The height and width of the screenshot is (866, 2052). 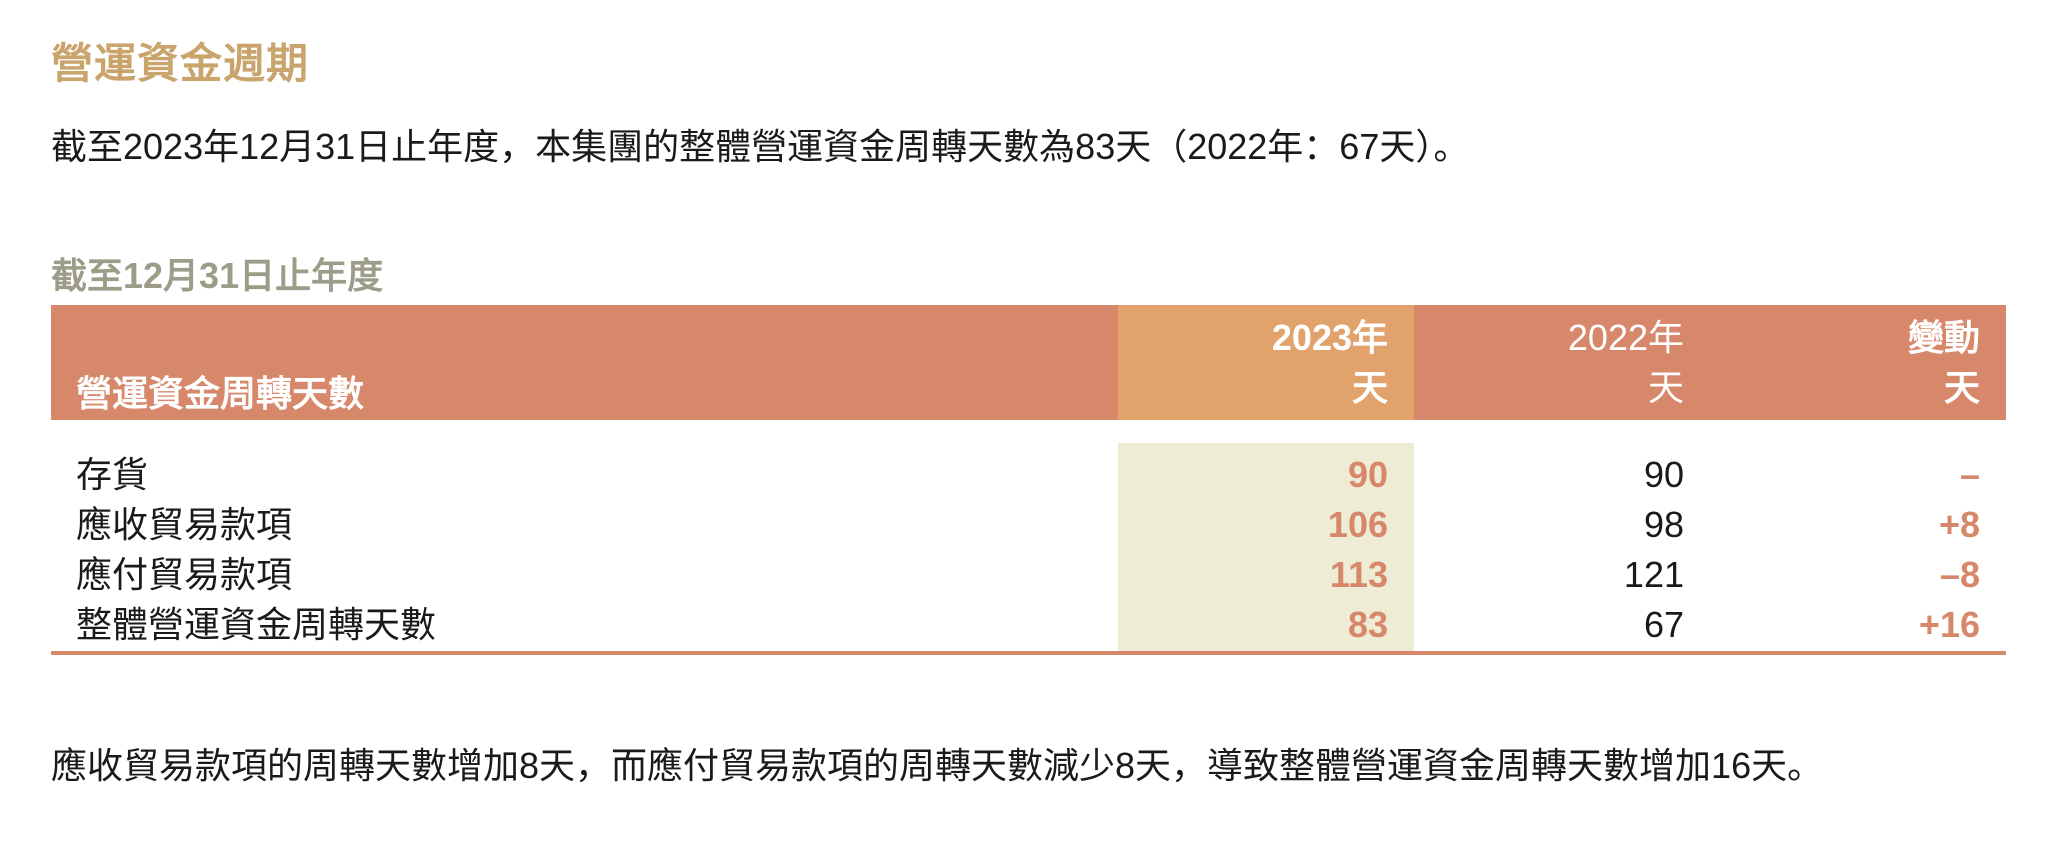 I want to click on column-year: 變動, so click(x=1943, y=337).